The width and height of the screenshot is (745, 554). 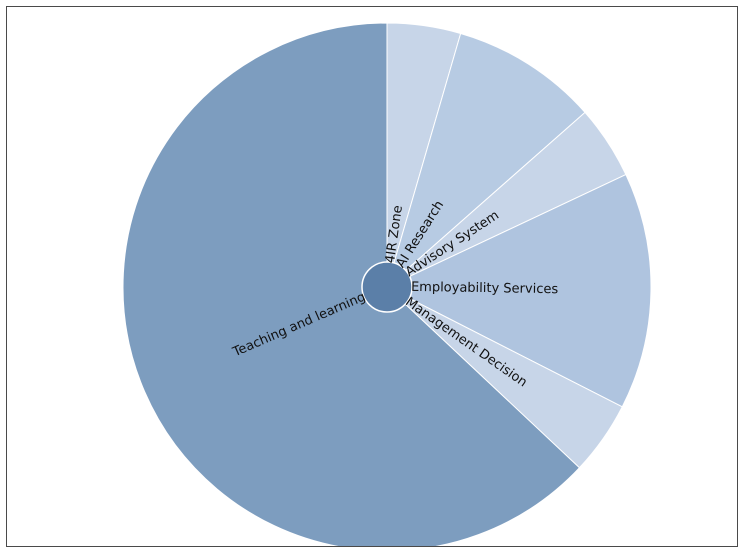 What do you see at coordinates (486, 160) in the screenshot?
I see `slice-ai-research` at bounding box center [486, 160].